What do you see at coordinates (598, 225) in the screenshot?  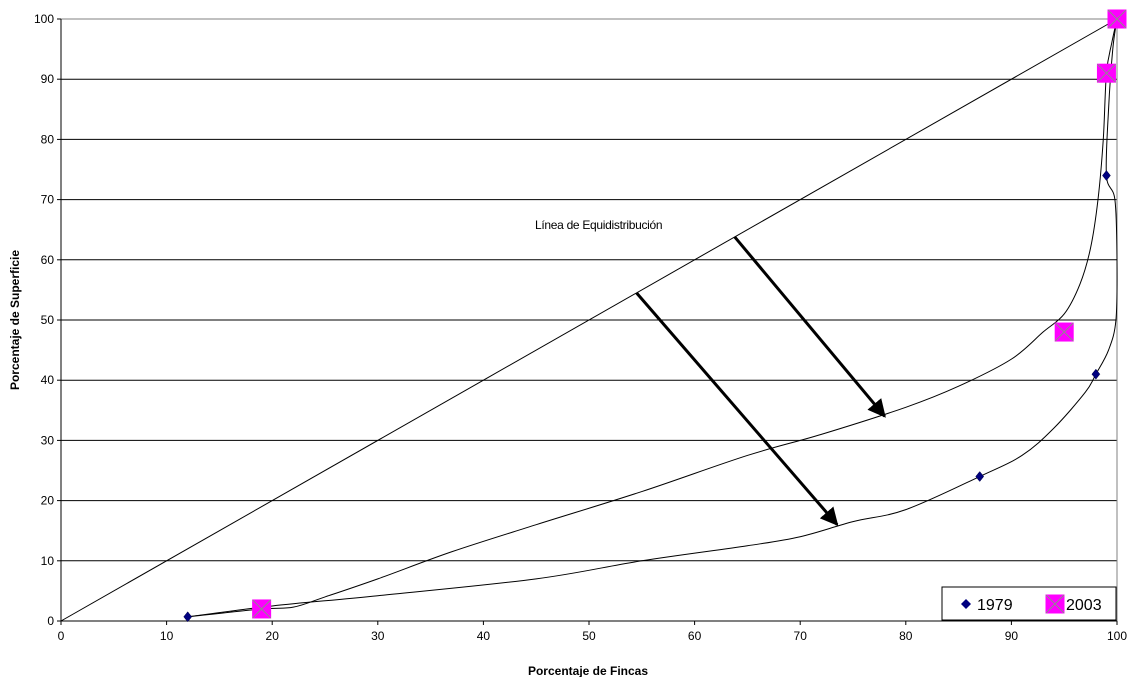 I see `annotation-label: Línea de Equidistribución` at bounding box center [598, 225].